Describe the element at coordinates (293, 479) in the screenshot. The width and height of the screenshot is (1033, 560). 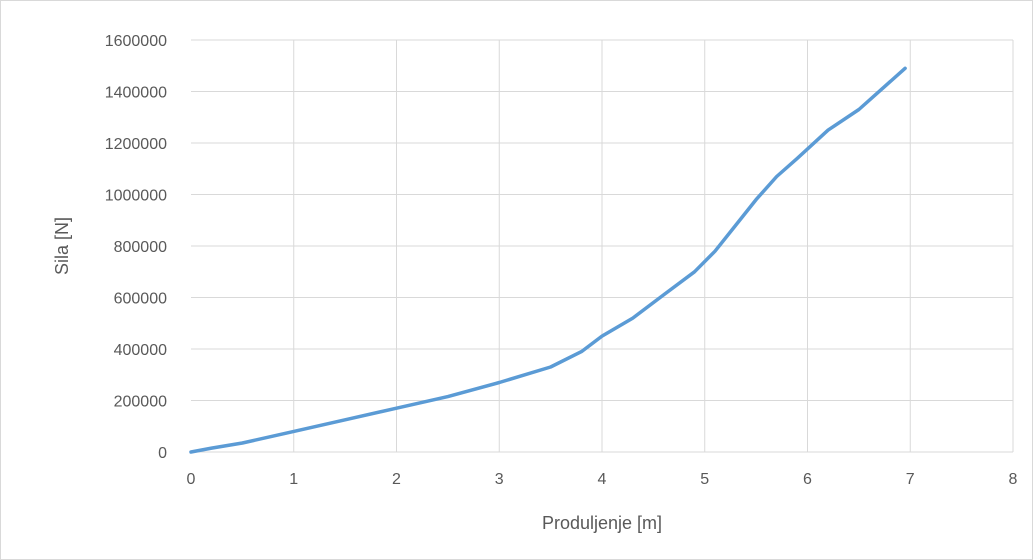
I see `x-tick-label: 1` at that location.